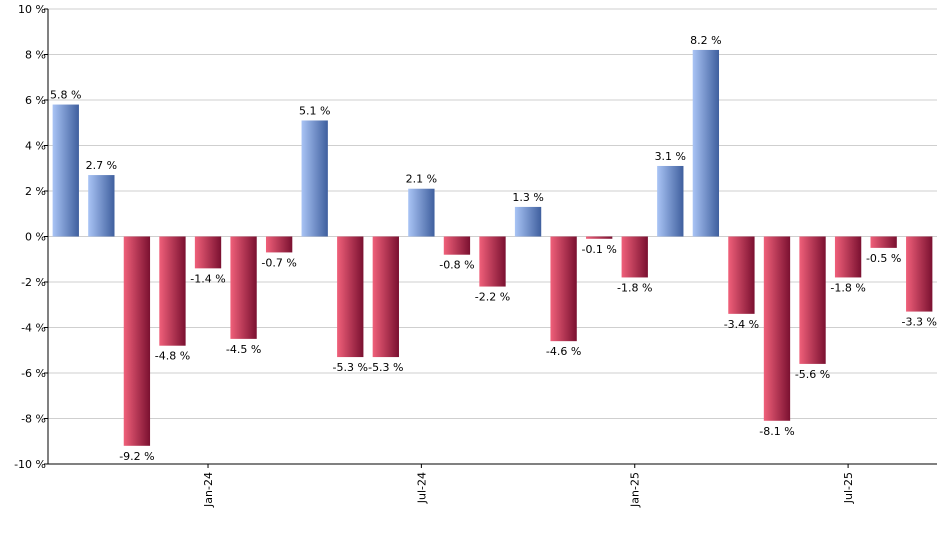 The image size is (940, 550). I want to click on data-label: -4.8 %, so click(172, 356).